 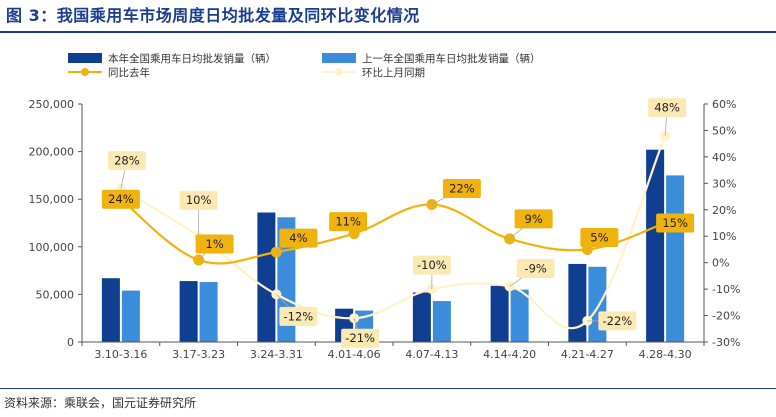 I want to click on data-label-mom: -22%, so click(x=618, y=321).